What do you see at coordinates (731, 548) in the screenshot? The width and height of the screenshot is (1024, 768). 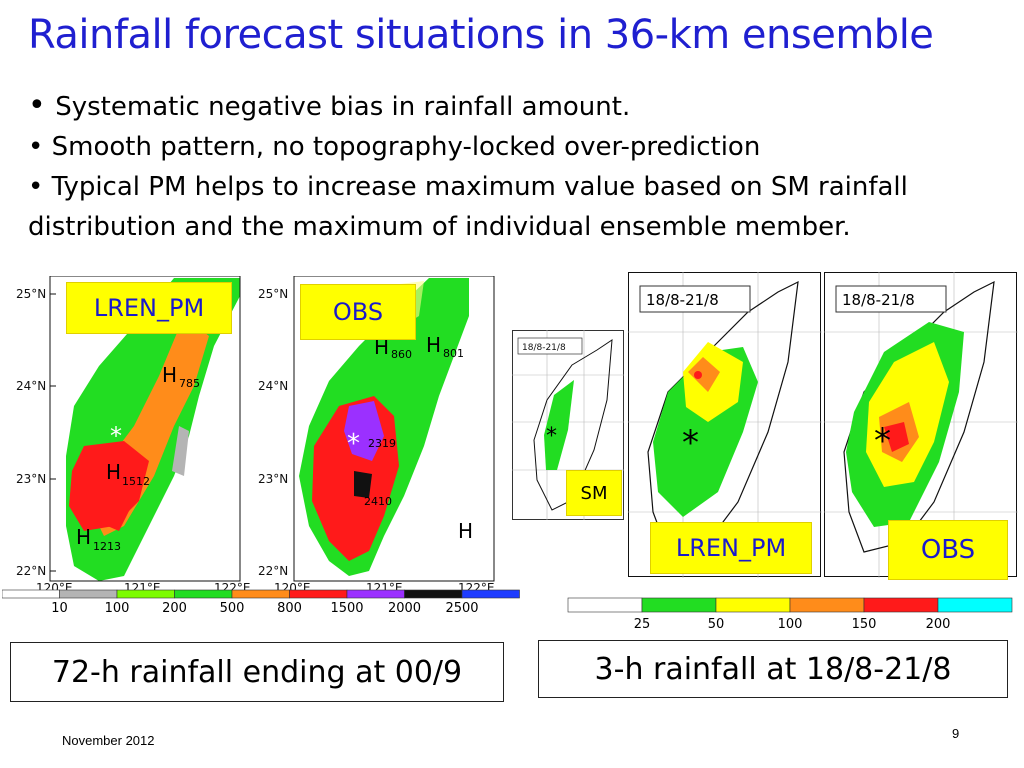 I see `label-lren-pm-3h: LREN_PM` at bounding box center [731, 548].